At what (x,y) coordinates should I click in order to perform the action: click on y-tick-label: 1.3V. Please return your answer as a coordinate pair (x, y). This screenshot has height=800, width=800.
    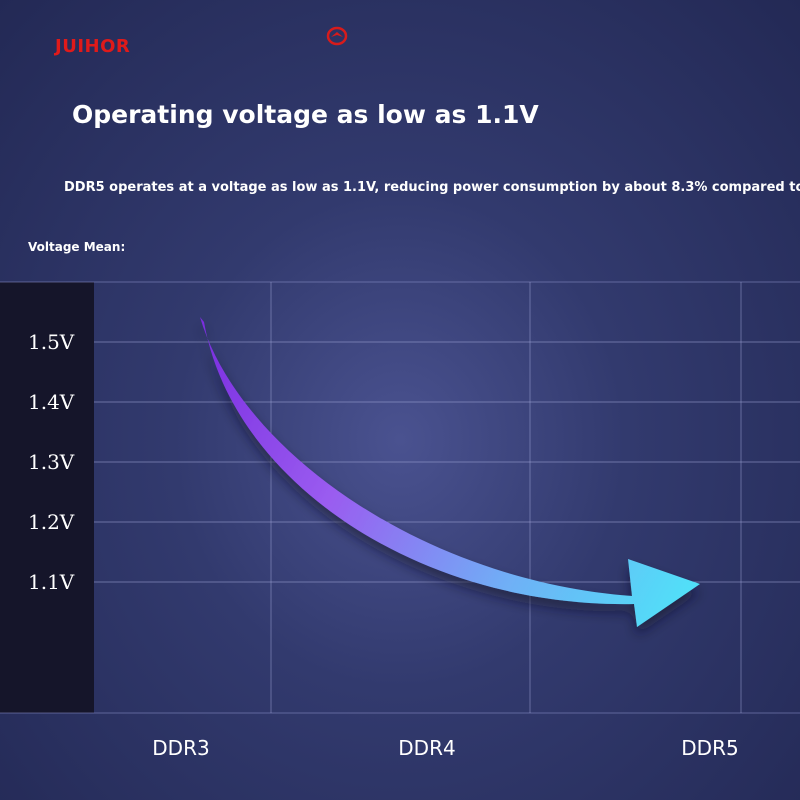
    Looking at the image, I should click on (51, 462).